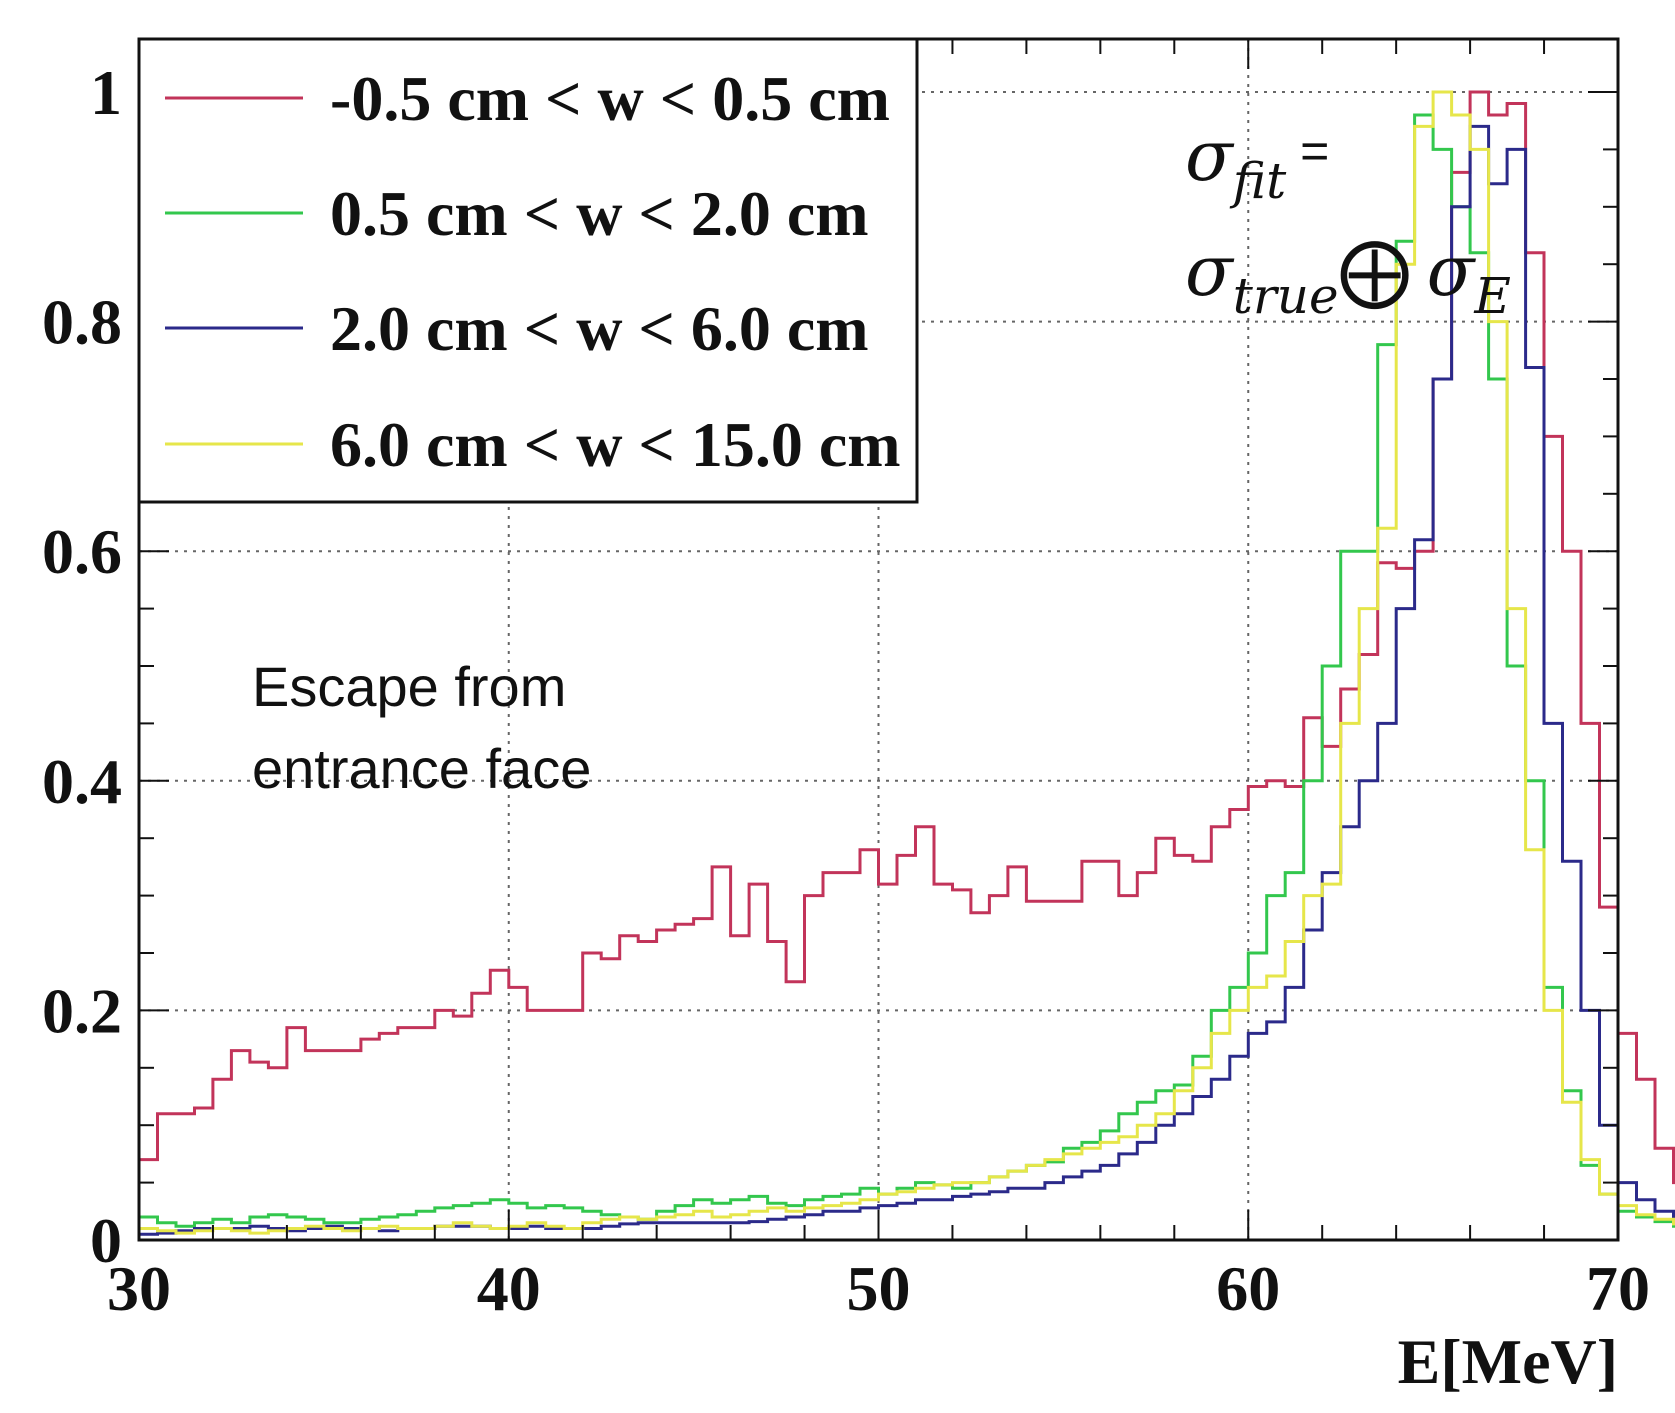 This screenshot has height=1413, width=1675. I want to click on x-tick-label: 40, so click(509, 1288).